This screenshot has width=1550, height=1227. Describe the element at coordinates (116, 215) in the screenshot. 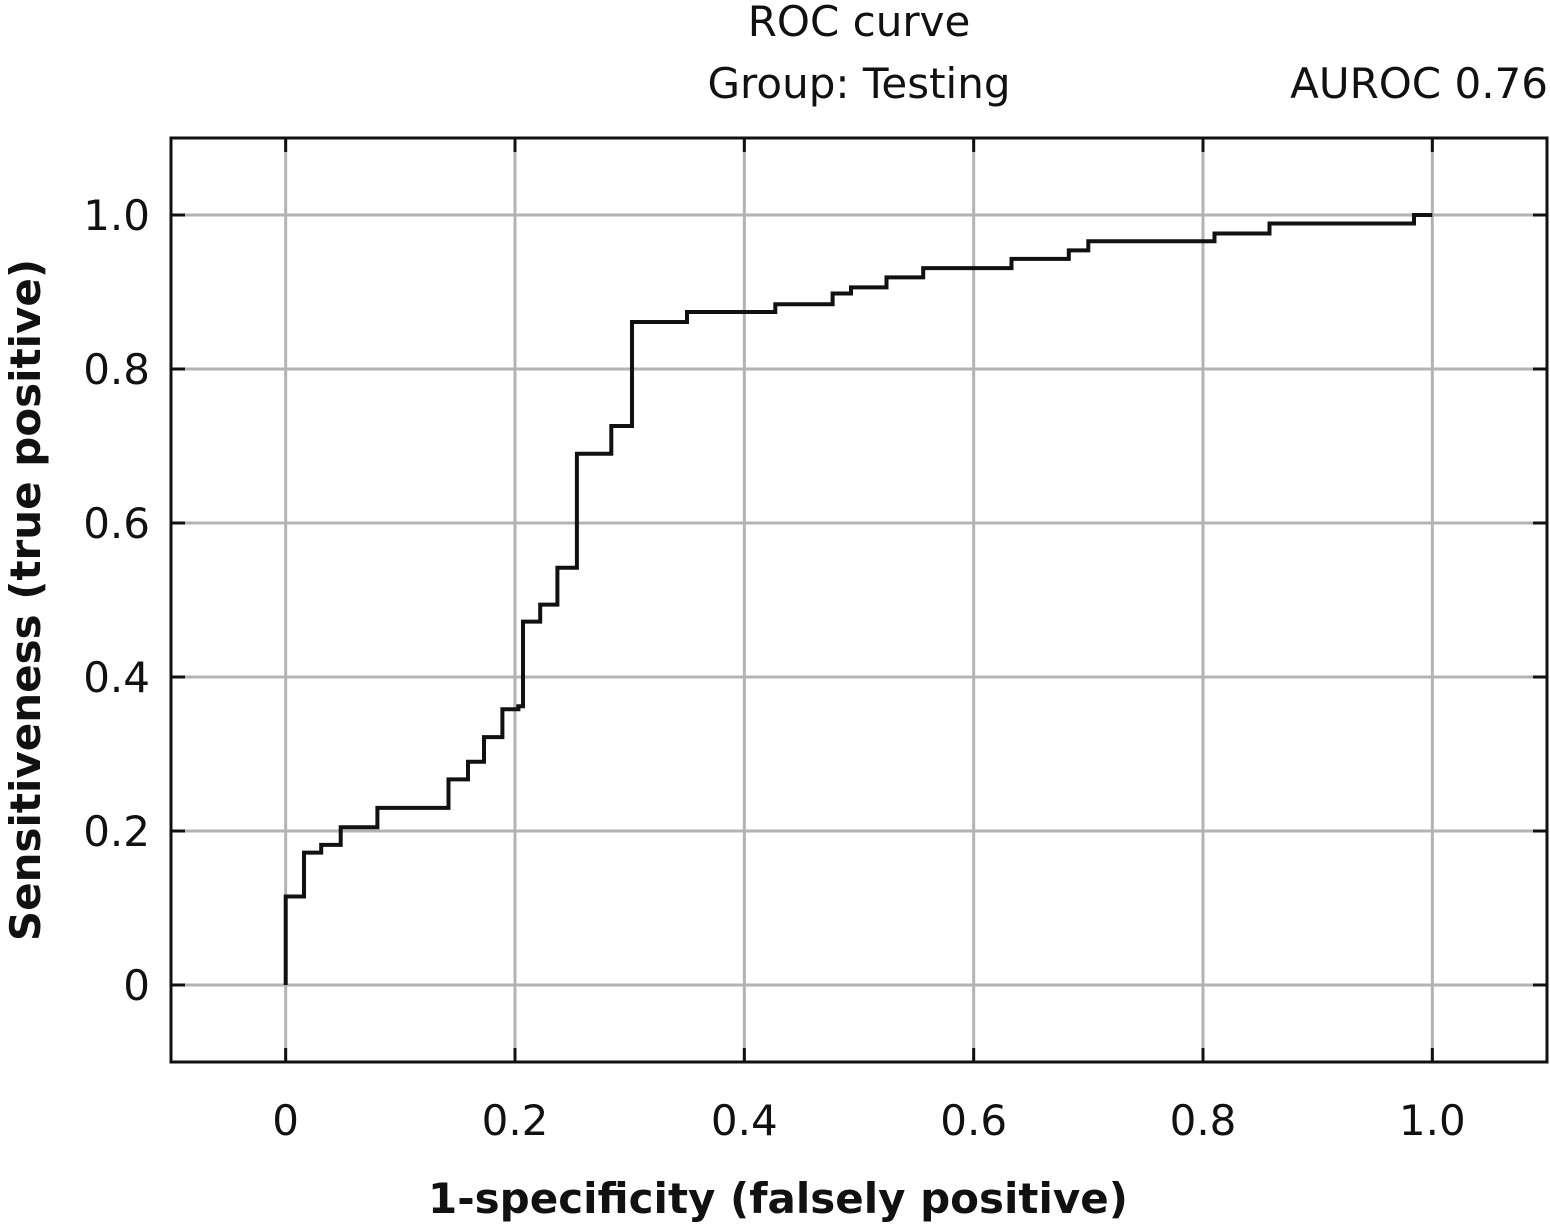

I see `y-tick-label: 1.0` at that location.